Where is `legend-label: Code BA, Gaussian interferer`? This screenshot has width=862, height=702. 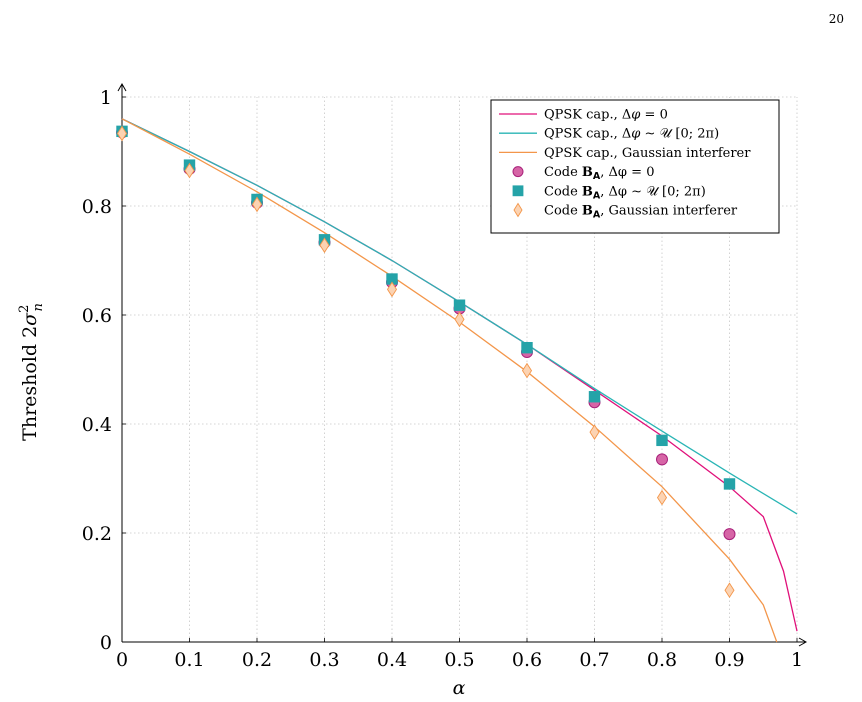
legend-label: Code BA, Gaussian interferer is located at coordinates (641, 212).